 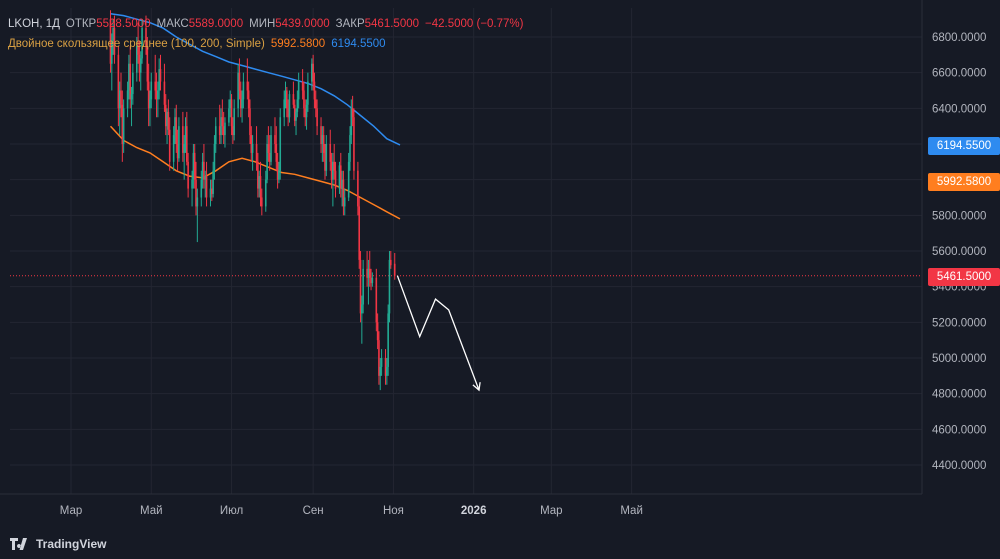 I want to click on change-value: −42.5000 (−0.77%), so click(x=474, y=24).